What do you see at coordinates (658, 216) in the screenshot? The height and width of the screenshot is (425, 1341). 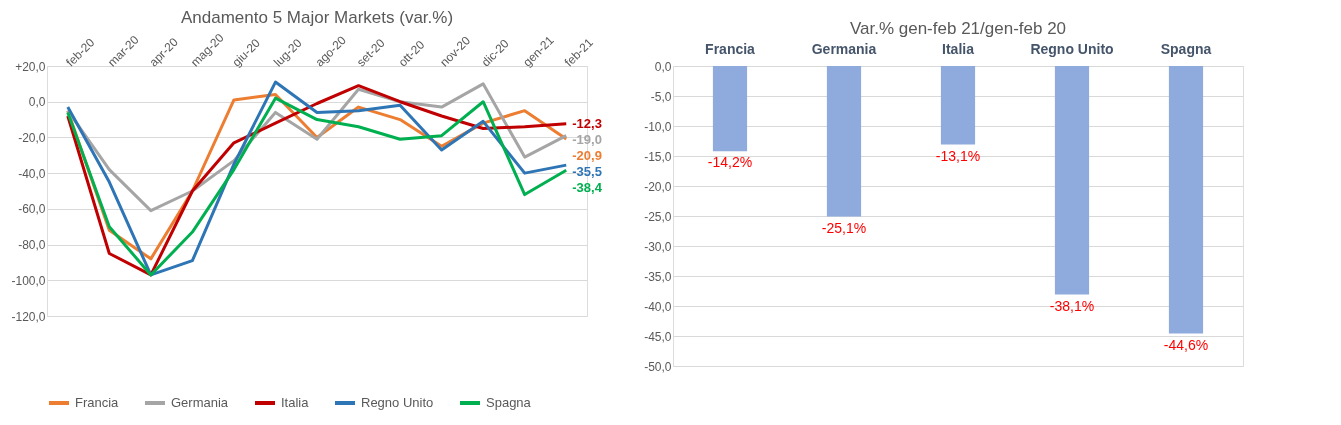 I see `y-tick-label: -25,0` at bounding box center [658, 216].